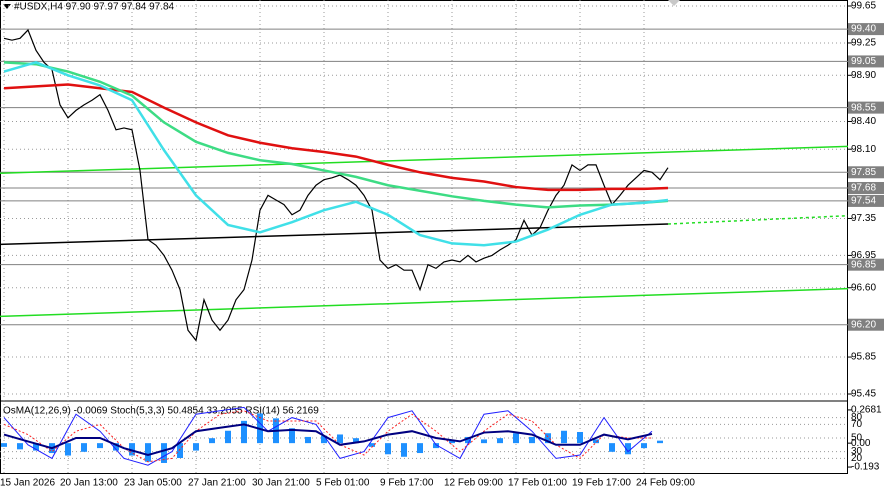 The height and width of the screenshot is (492, 886). What do you see at coordinates (601, 483) in the screenshot?
I see `x-tick-label: 19 Feb 17:00` at bounding box center [601, 483].